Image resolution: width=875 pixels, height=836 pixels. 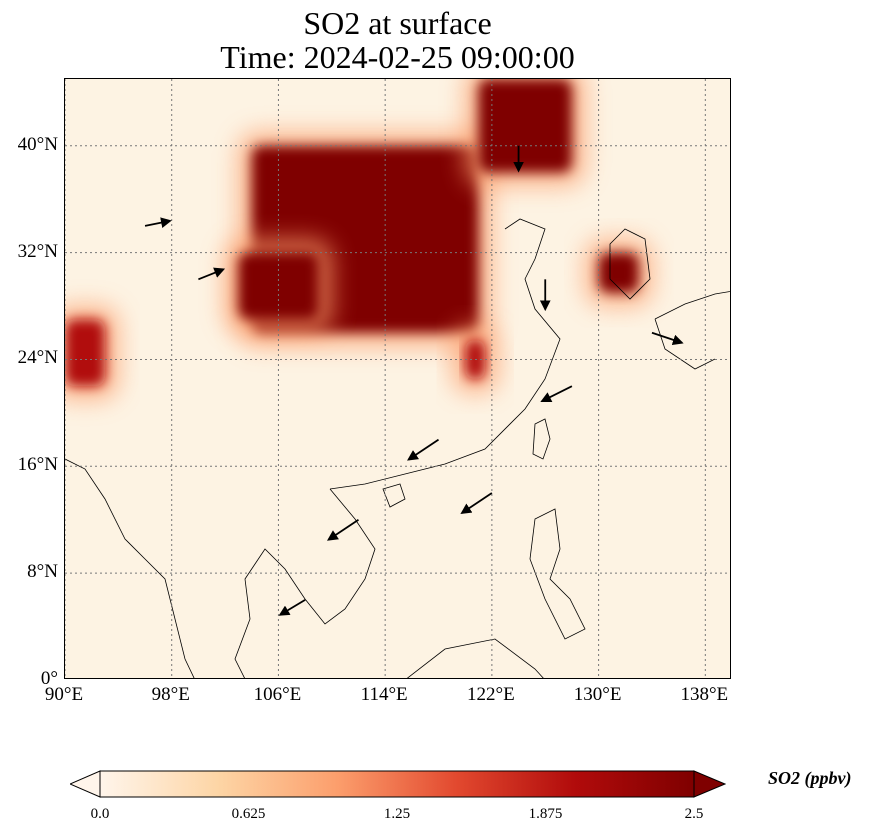 I want to click on so2-region-northeast-china, so click(x=525, y=126).